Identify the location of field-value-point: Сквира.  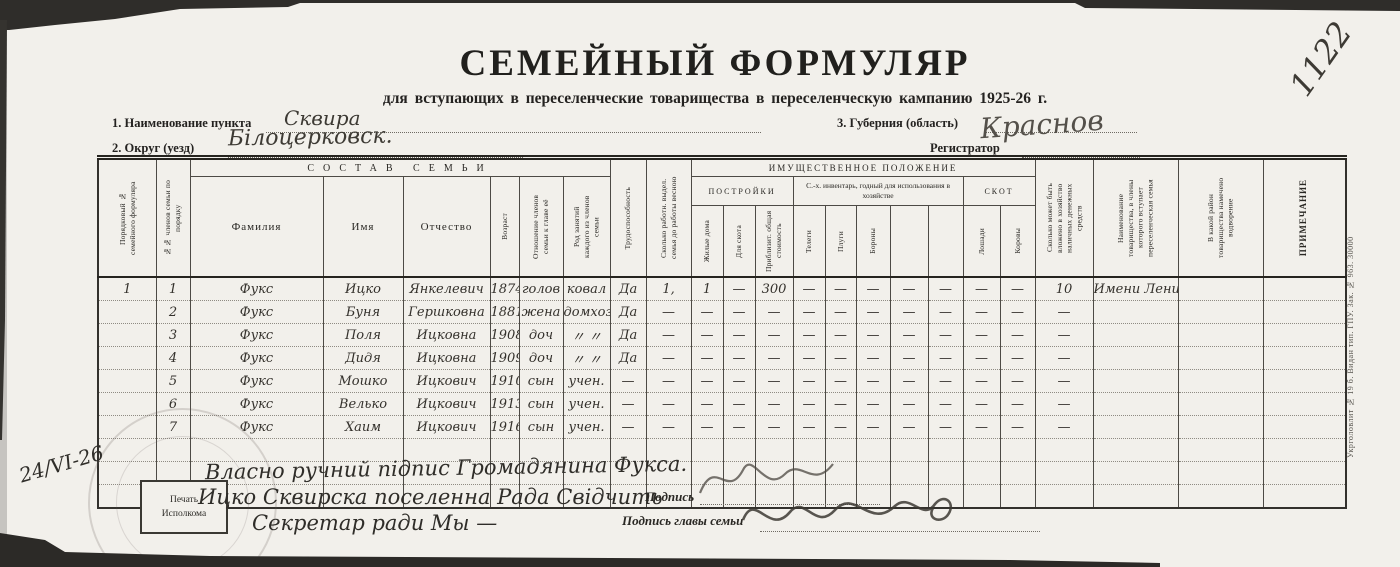
(322, 118).